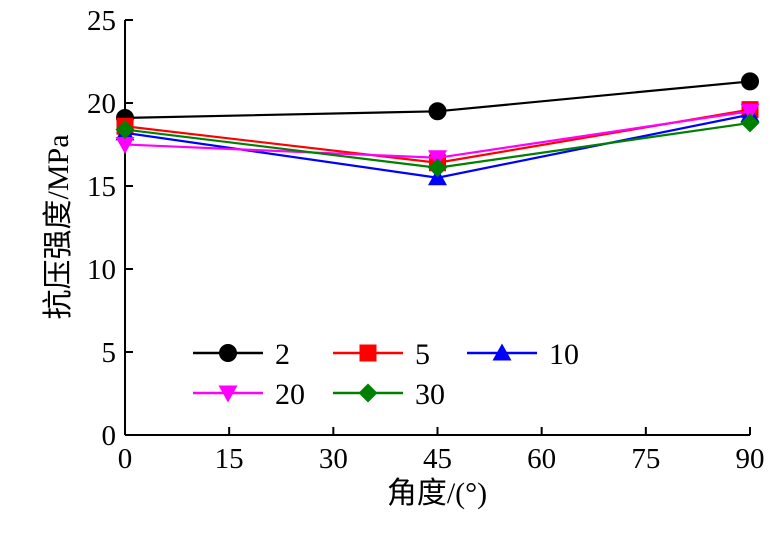 The image size is (775, 535). I want to click on legend-item-20: 20, so click(249, 394).